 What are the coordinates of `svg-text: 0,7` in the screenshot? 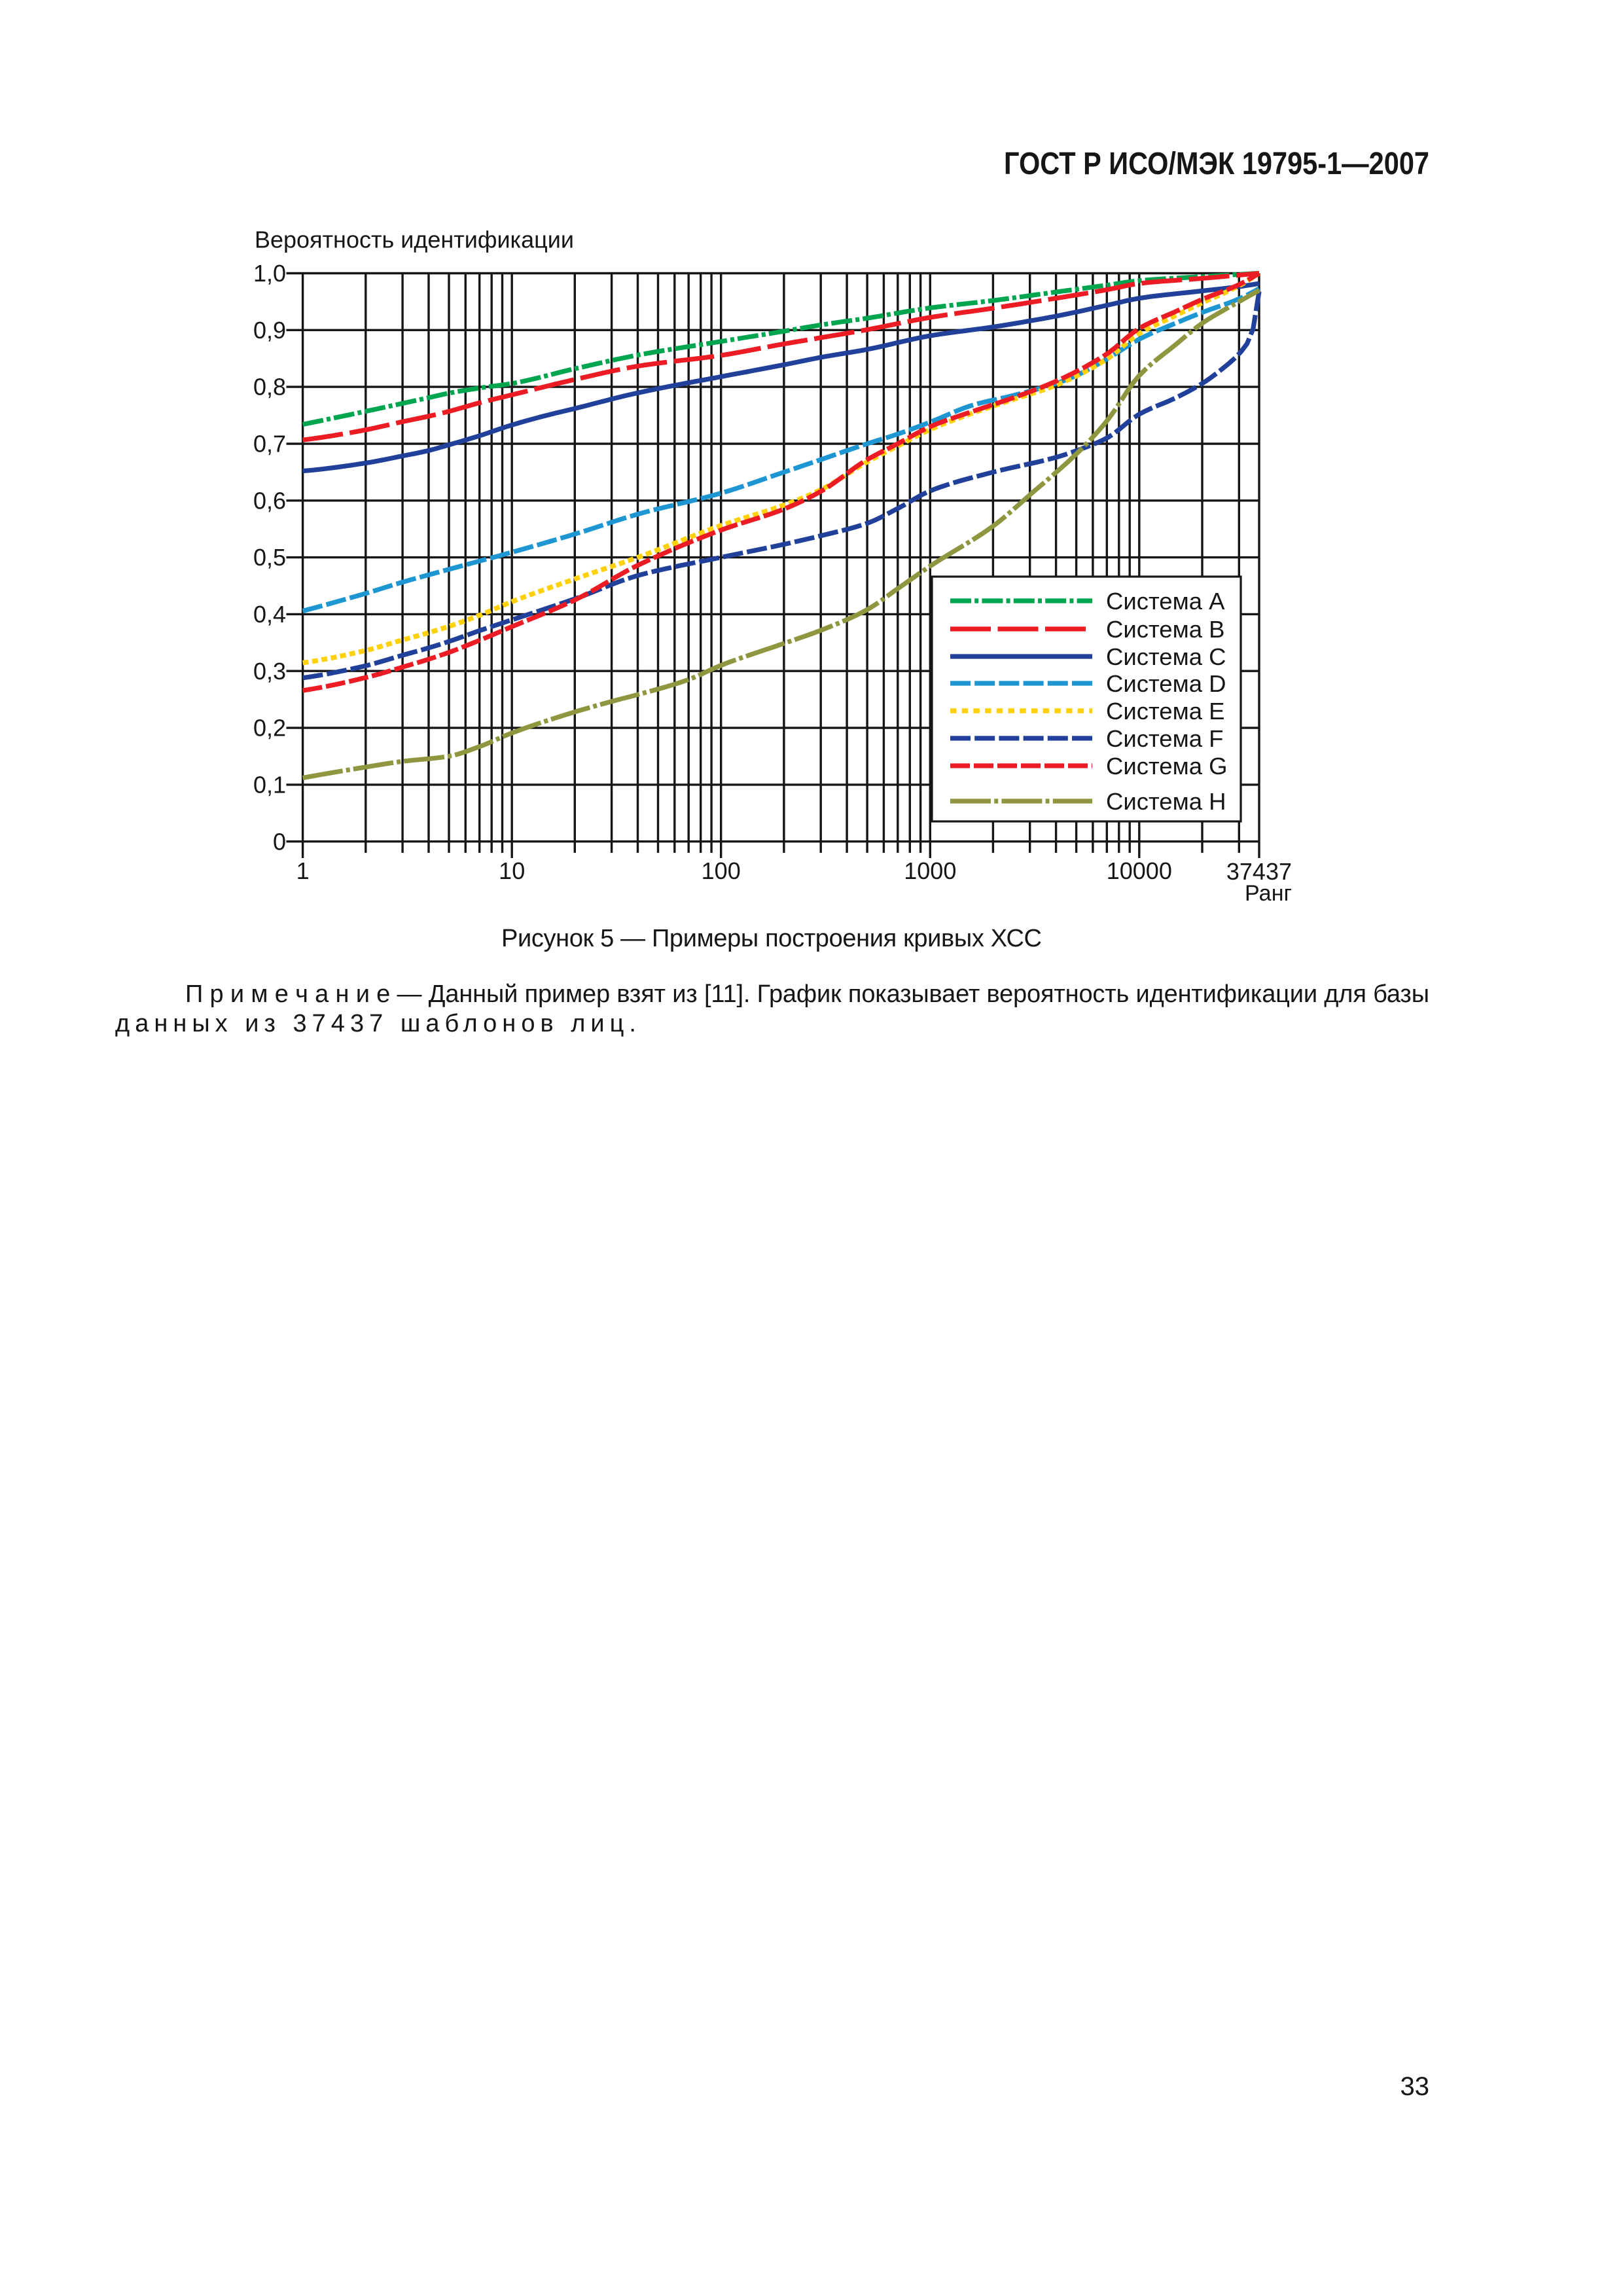 It's located at (269, 444).